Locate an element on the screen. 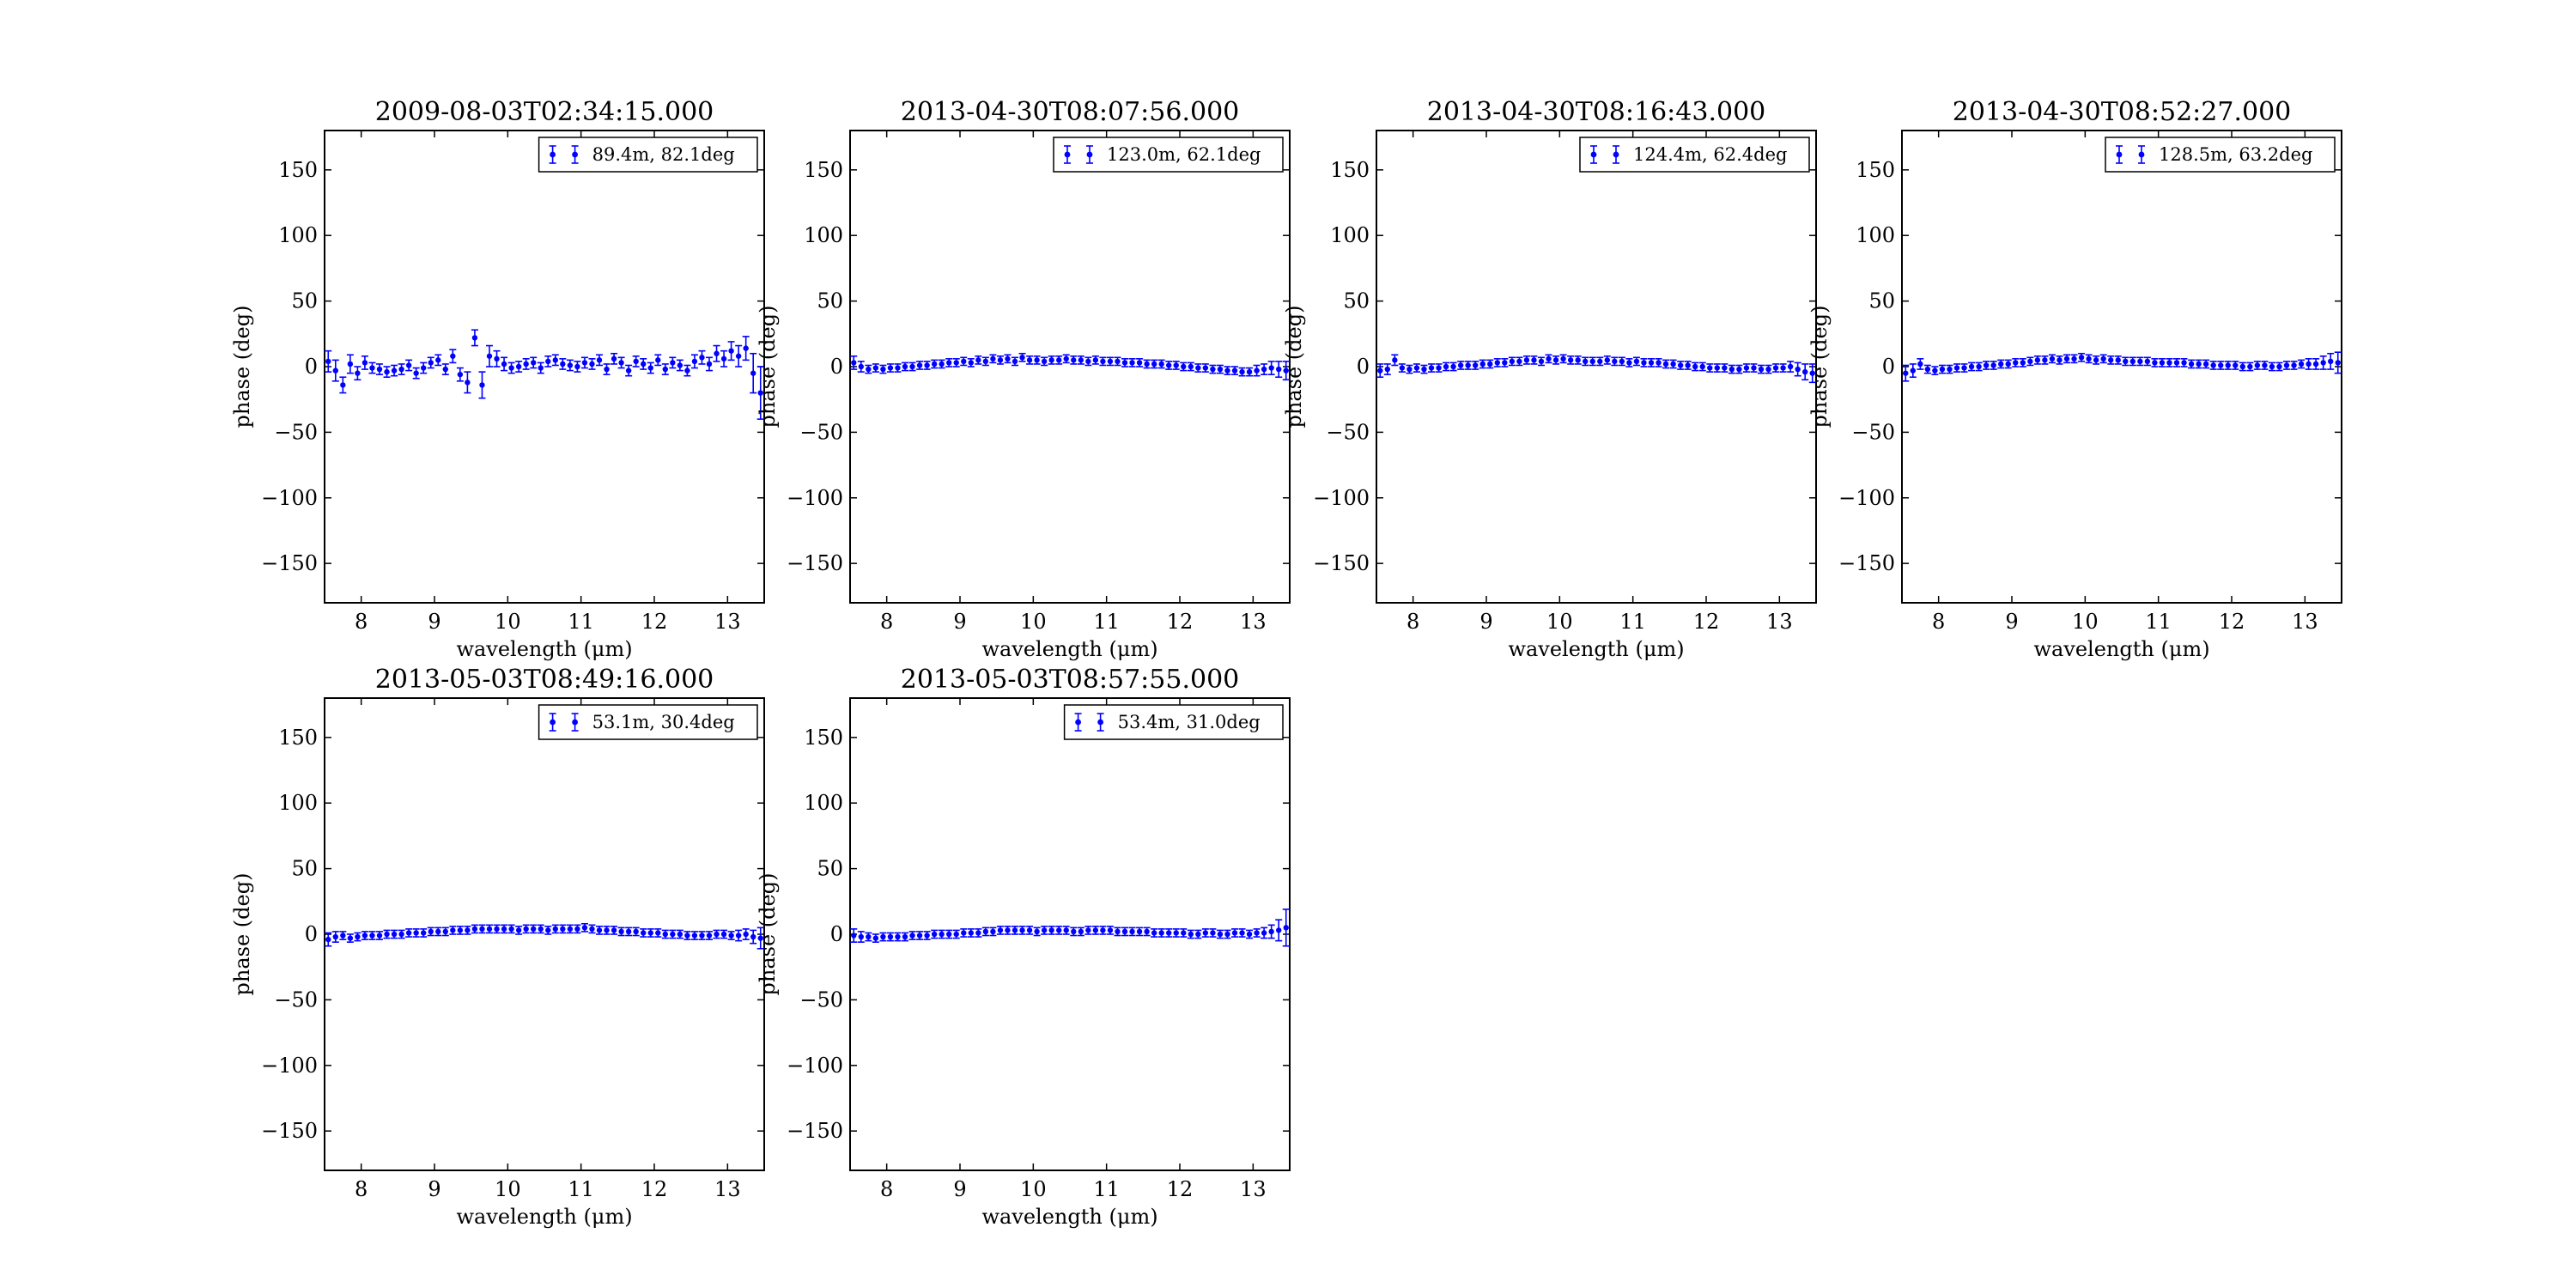 The height and width of the screenshot is (1288, 2576). x-tick-label: 11 is located at coordinates (2158, 622).